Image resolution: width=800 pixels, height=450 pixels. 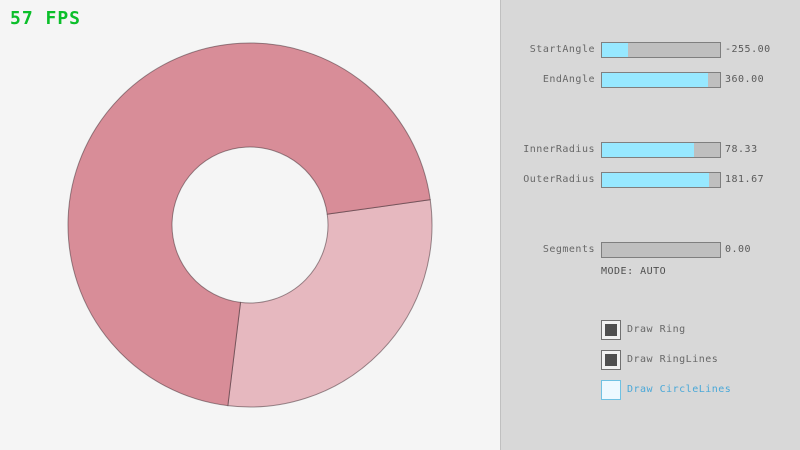 What do you see at coordinates (559, 179) in the screenshot?
I see `outerradius-label: OuterRadius` at bounding box center [559, 179].